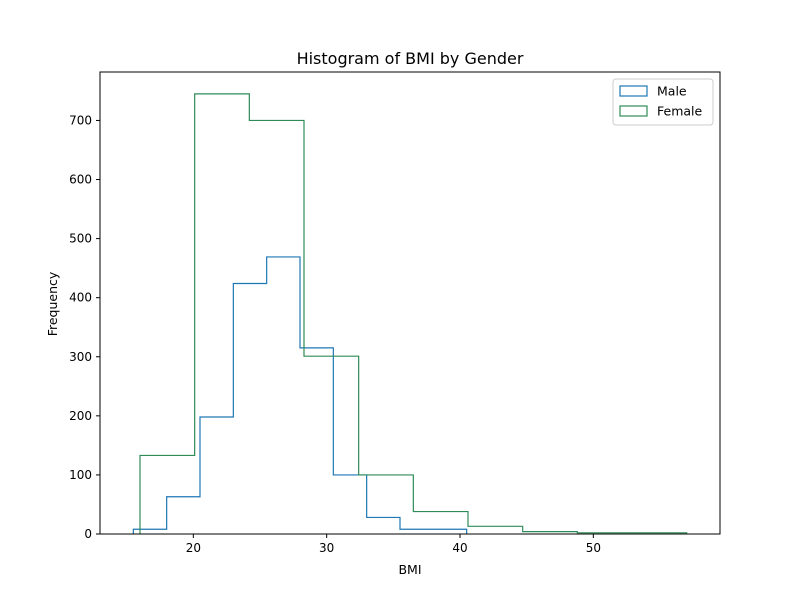 The height and width of the screenshot is (600, 800). I want to click on legend: Male Female, so click(663, 102).